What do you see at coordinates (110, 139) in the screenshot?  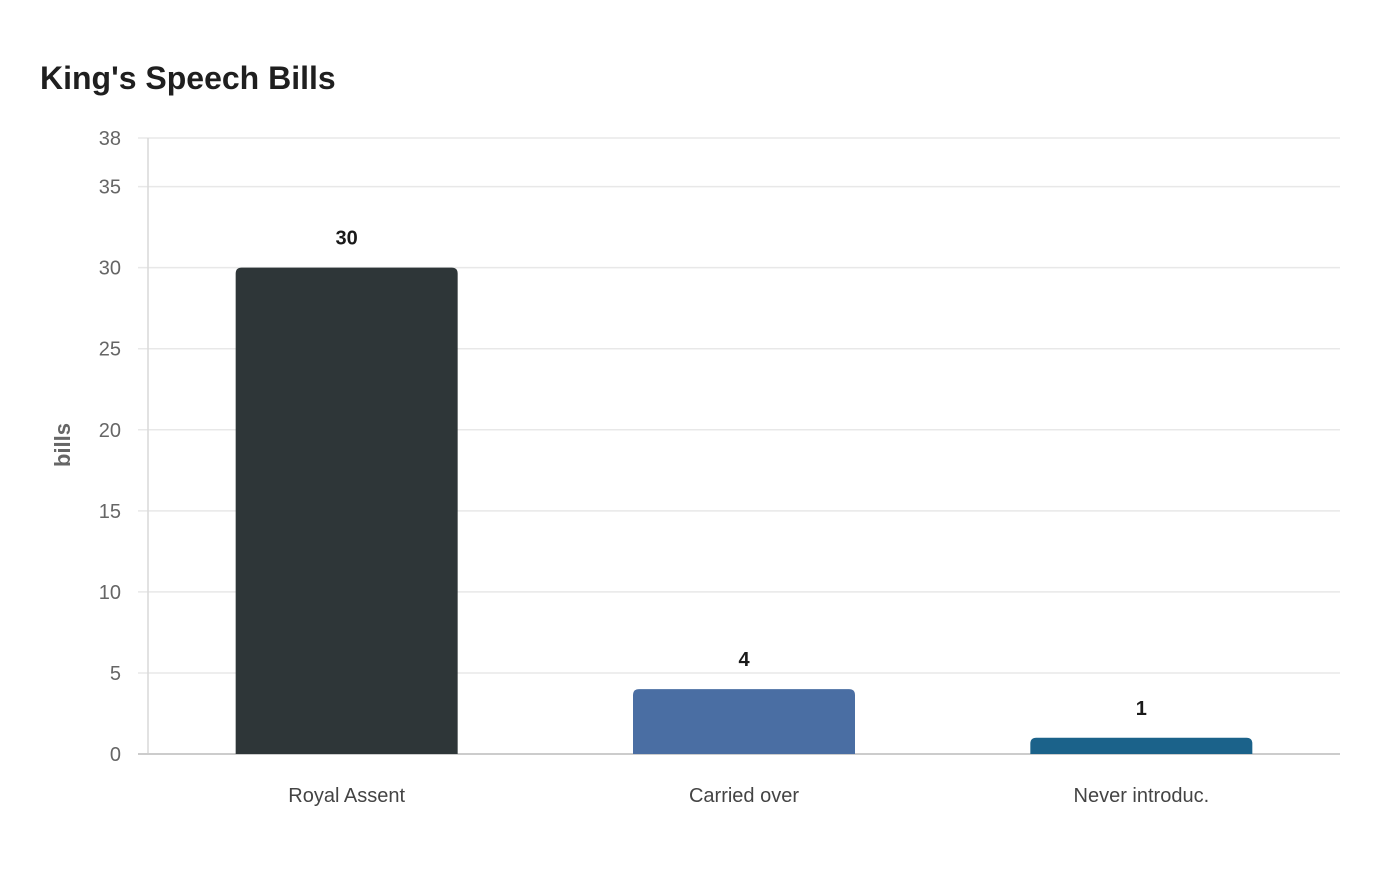 I see `y-tick-label: 38` at bounding box center [110, 139].